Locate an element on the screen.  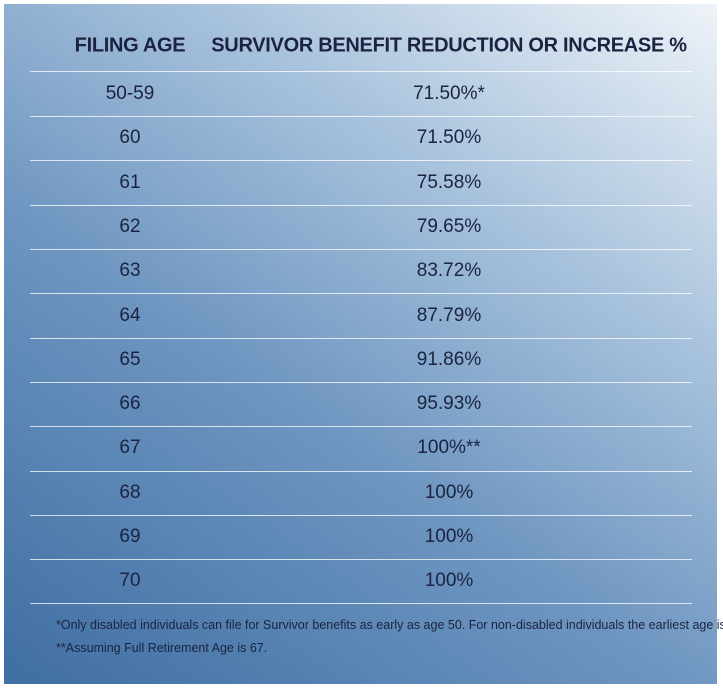
benefit-percent: 79.65% is located at coordinates (449, 226).